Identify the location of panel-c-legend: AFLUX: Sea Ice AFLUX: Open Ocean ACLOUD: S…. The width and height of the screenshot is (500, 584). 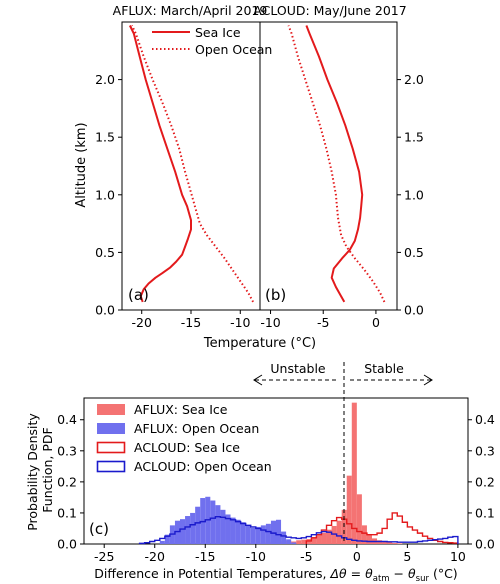
(184, 438).